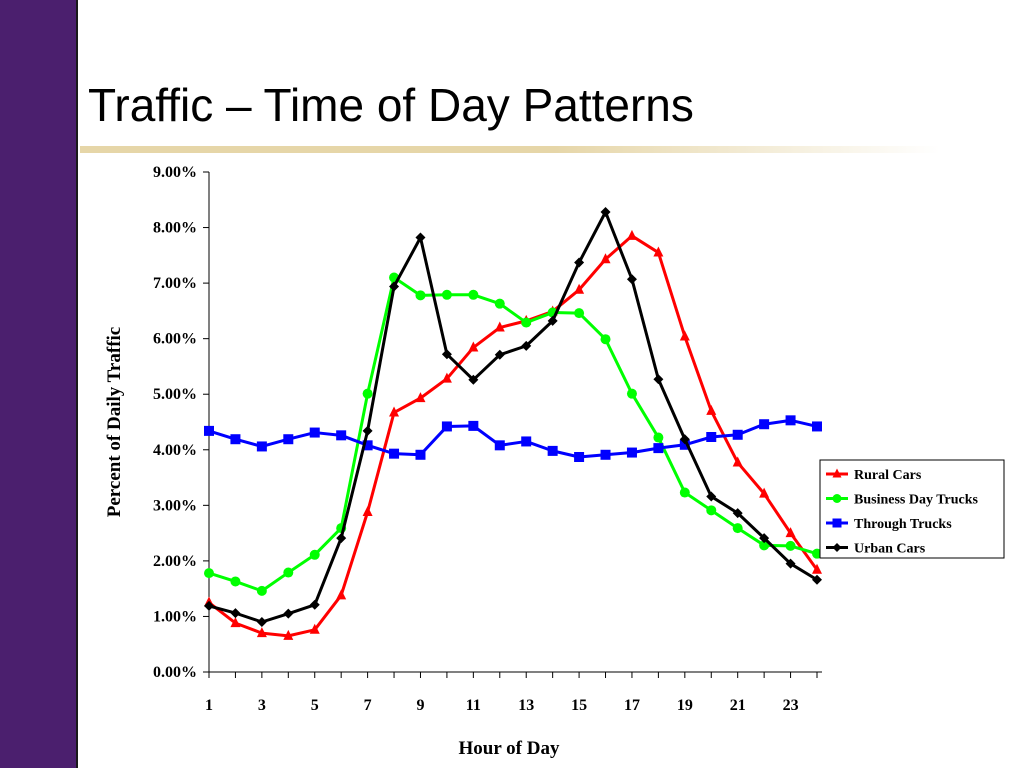  I want to click on x-tick-label: 7, so click(368, 705).